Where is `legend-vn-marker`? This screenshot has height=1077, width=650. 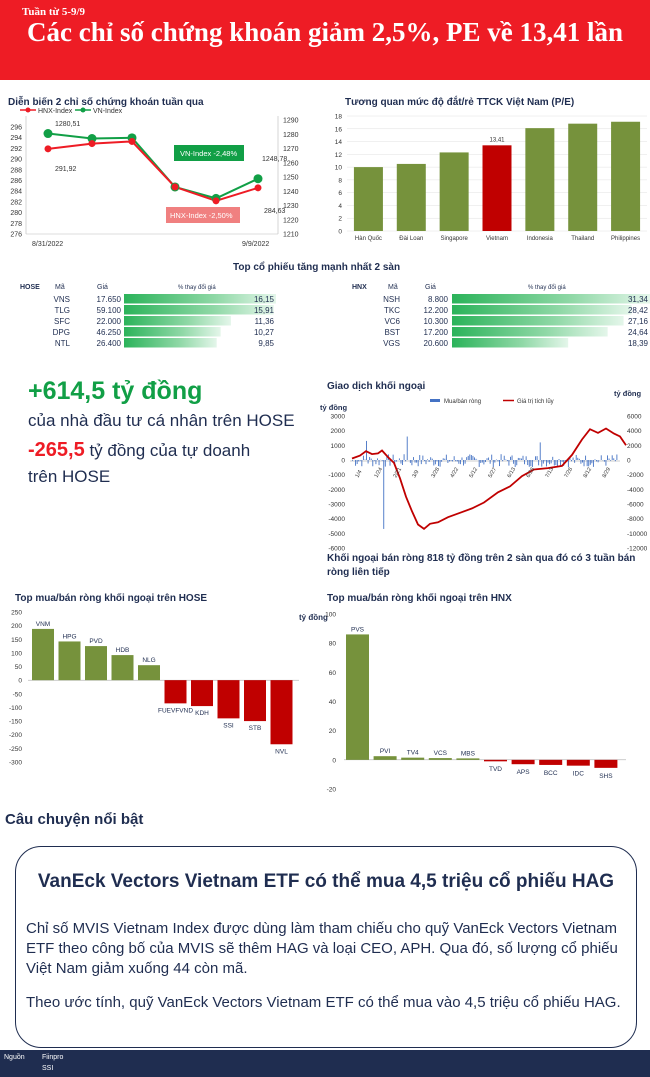
legend-vn-marker is located at coordinates (83, 110).